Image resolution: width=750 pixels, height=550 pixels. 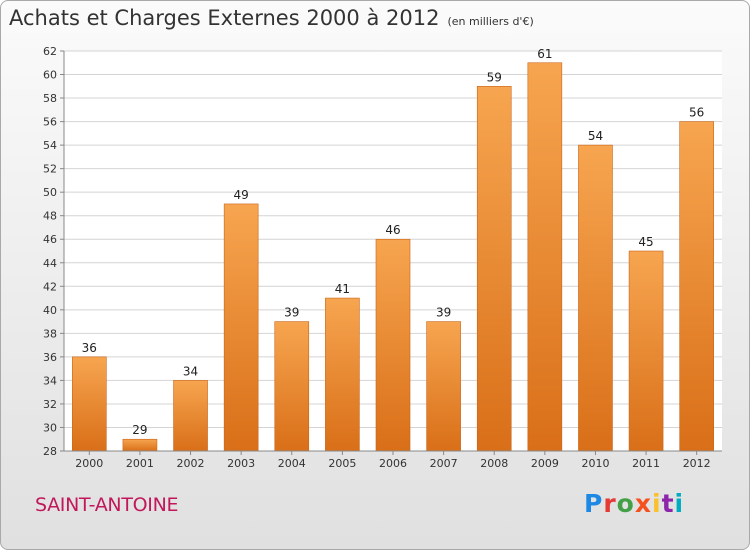 I want to click on bar-value-label: 54, so click(x=595, y=136).